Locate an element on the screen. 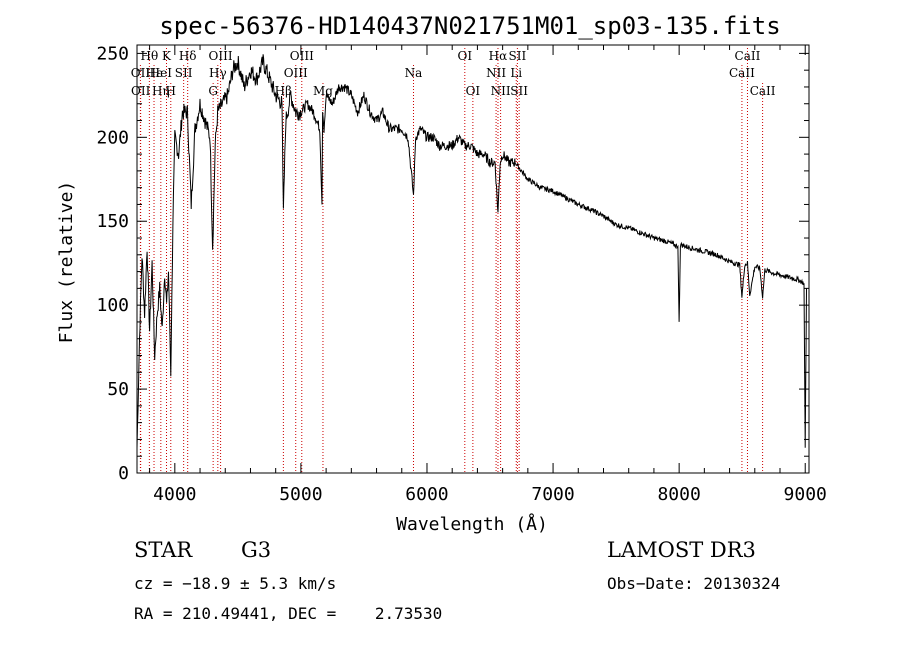  x-tick-label: 6000 is located at coordinates (426, 494).